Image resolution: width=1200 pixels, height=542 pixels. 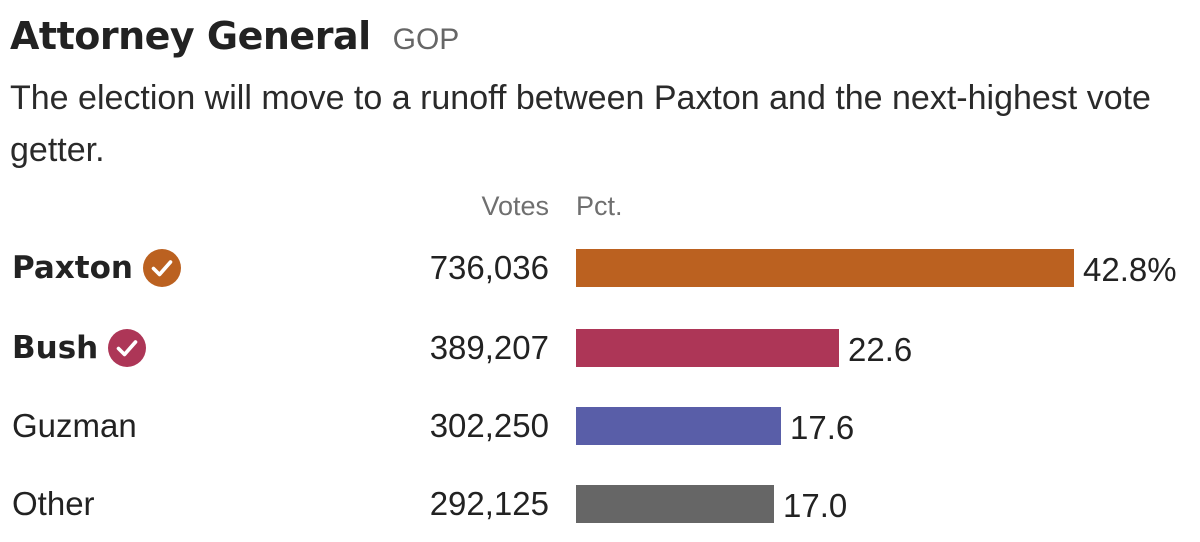 I want to click on candidate-name-paxton: Paxton, so click(x=96, y=268).